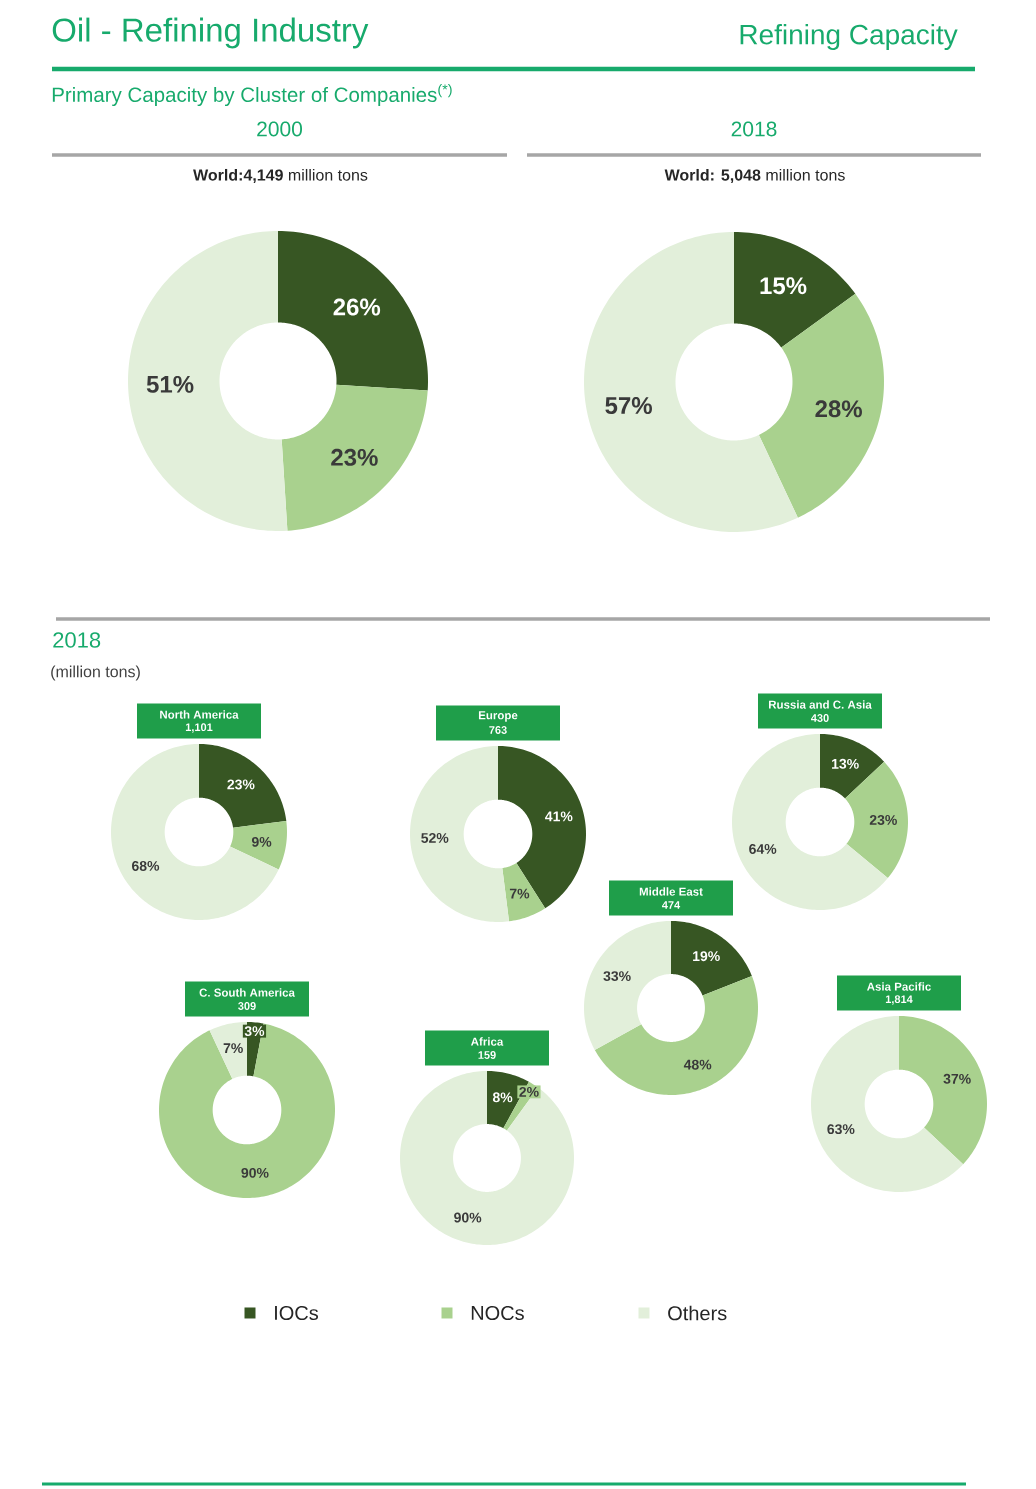 The width and height of the screenshot is (1036, 1489). I want to click on chart-title: Asia Pacific, so click(899, 986).